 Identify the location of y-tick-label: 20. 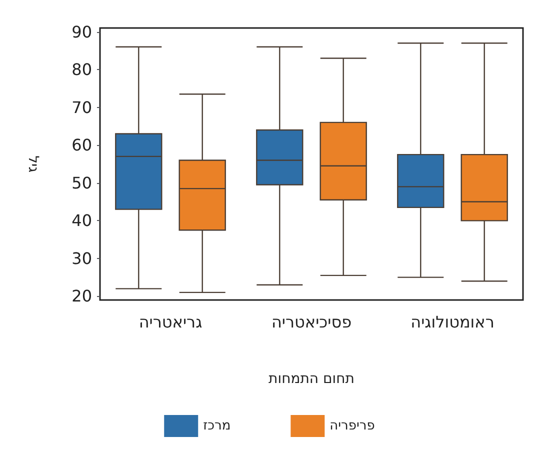
(82, 296).